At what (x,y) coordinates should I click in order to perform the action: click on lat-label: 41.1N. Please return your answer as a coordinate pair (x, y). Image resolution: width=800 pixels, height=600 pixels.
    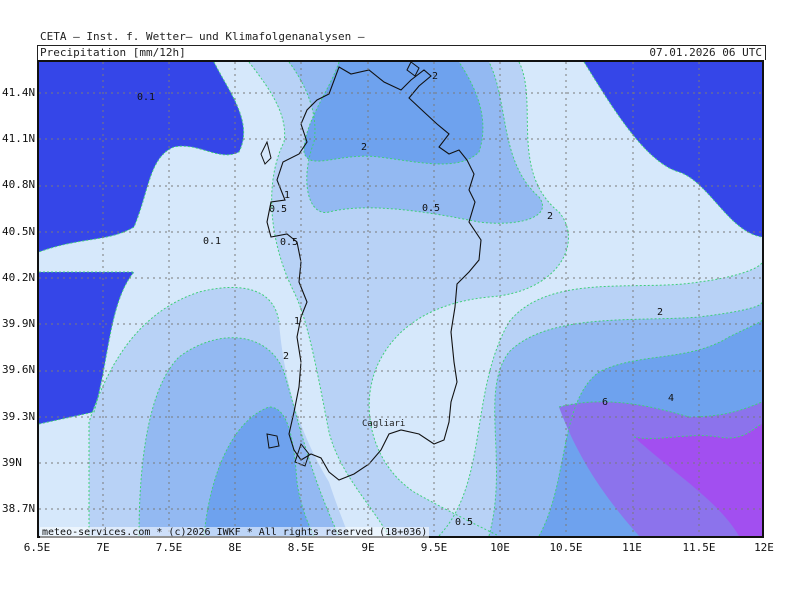
    Looking at the image, I should click on (19, 138).